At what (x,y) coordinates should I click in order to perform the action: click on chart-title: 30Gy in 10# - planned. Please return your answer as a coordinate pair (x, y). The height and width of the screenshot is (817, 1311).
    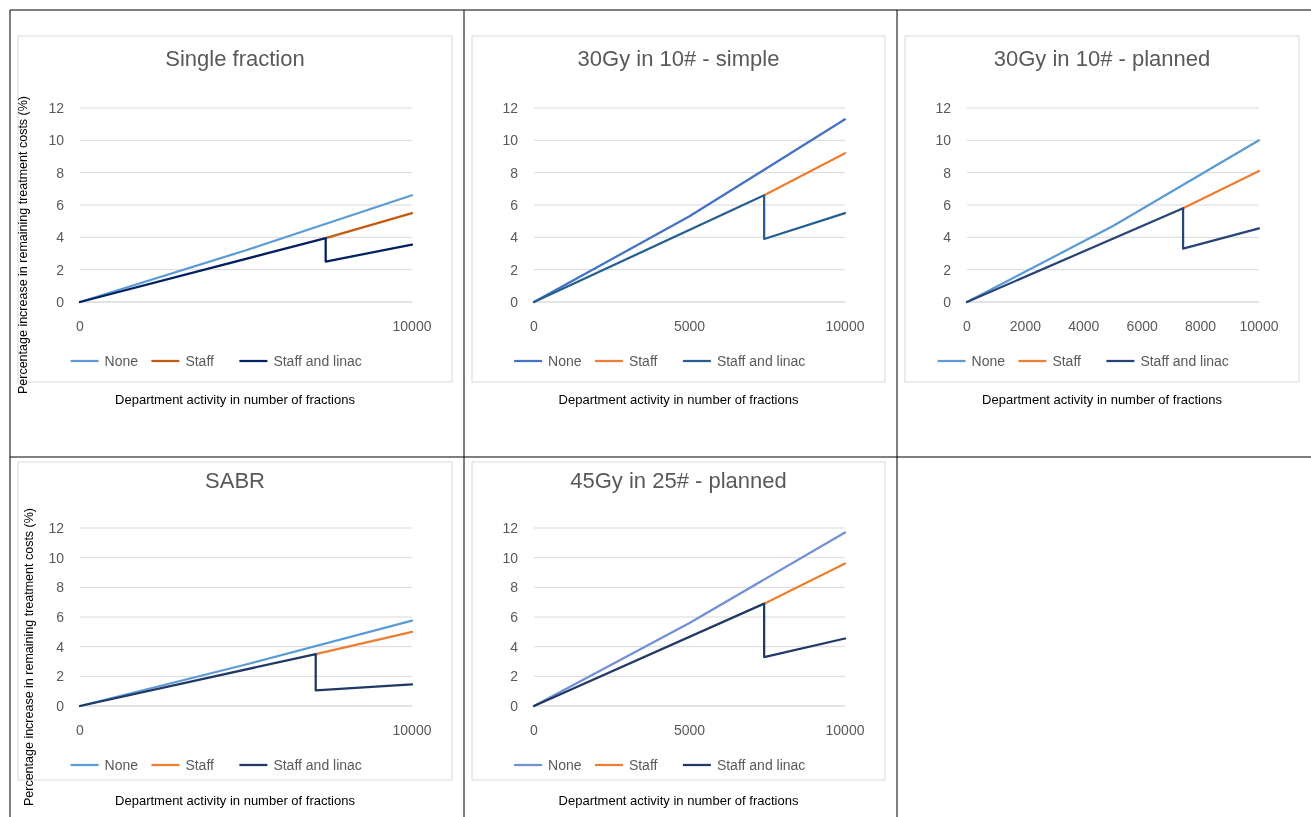
    Looking at the image, I should click on (1102, 58).